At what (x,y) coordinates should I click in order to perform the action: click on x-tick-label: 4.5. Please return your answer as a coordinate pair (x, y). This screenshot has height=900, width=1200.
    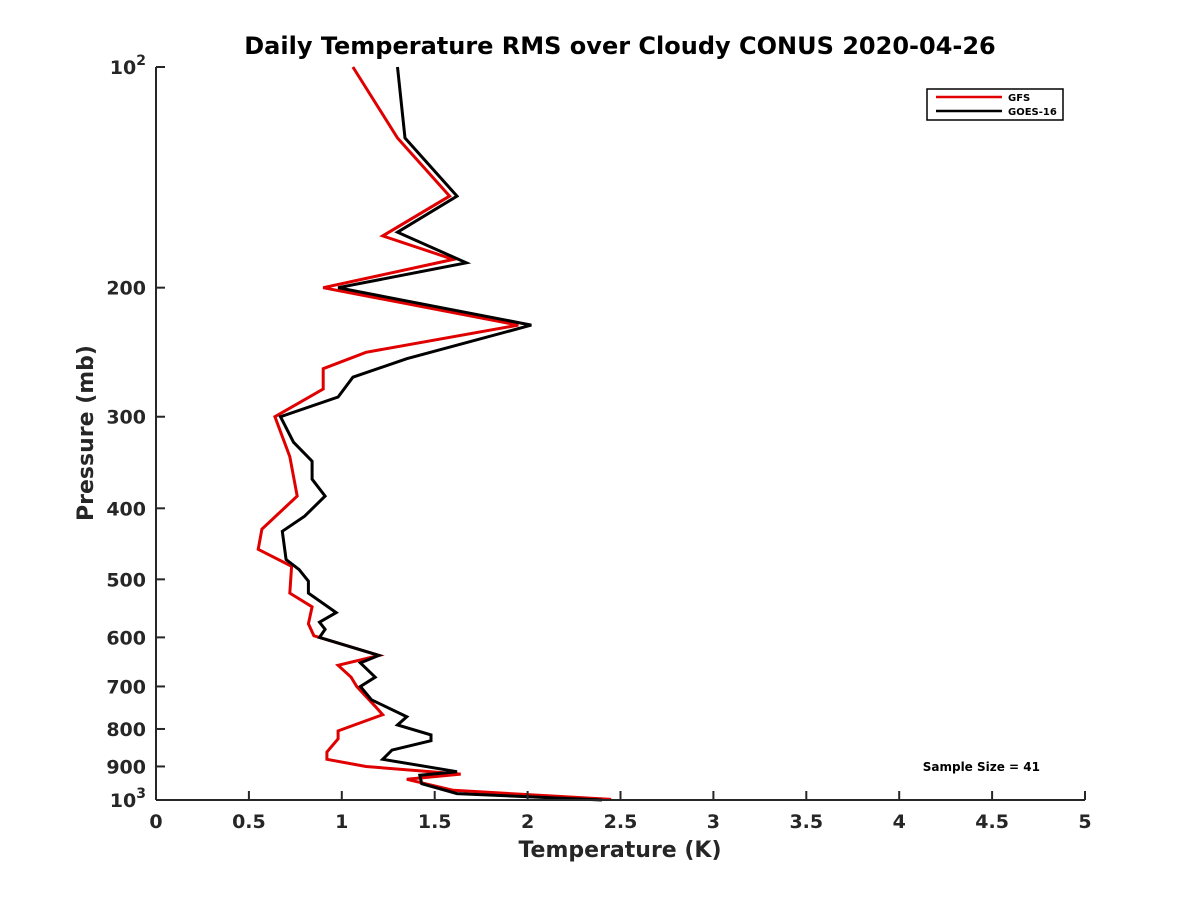
    Looking at the image, I should click on (992, 822).